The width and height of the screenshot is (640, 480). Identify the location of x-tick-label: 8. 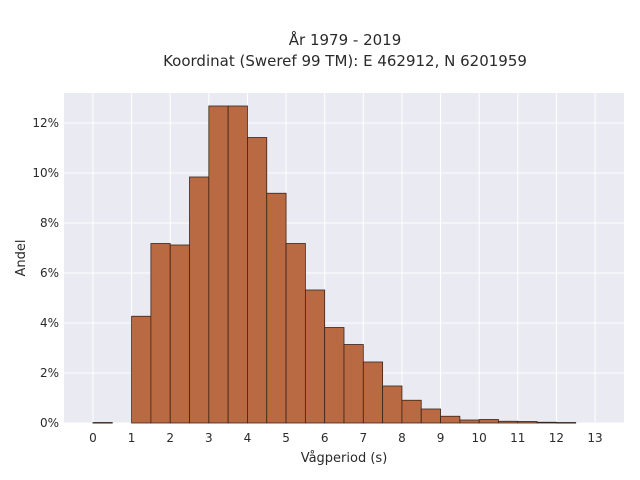
(402, 438).